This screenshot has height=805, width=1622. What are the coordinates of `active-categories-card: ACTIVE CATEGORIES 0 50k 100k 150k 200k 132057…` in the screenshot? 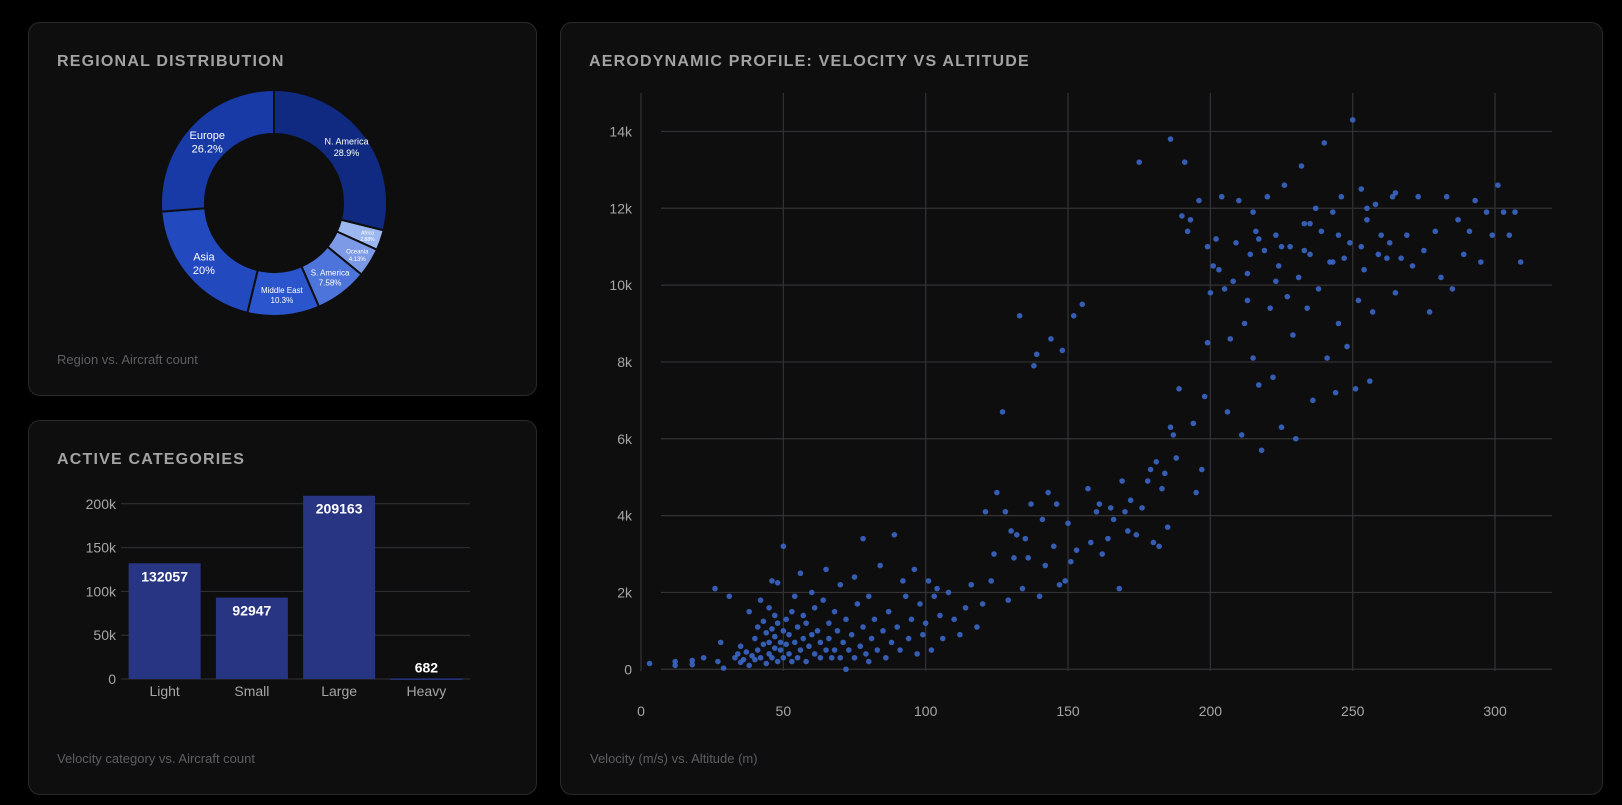 It's located at (282, 607).